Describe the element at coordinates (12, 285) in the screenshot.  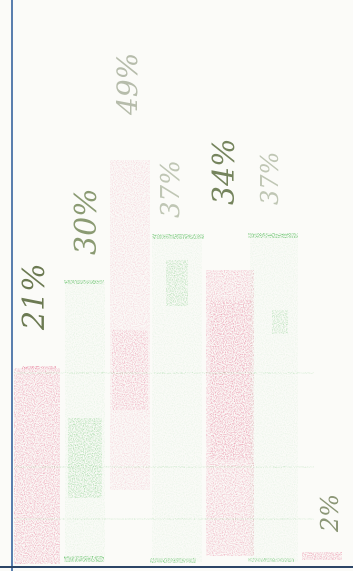
I see `axis-line` at that location.